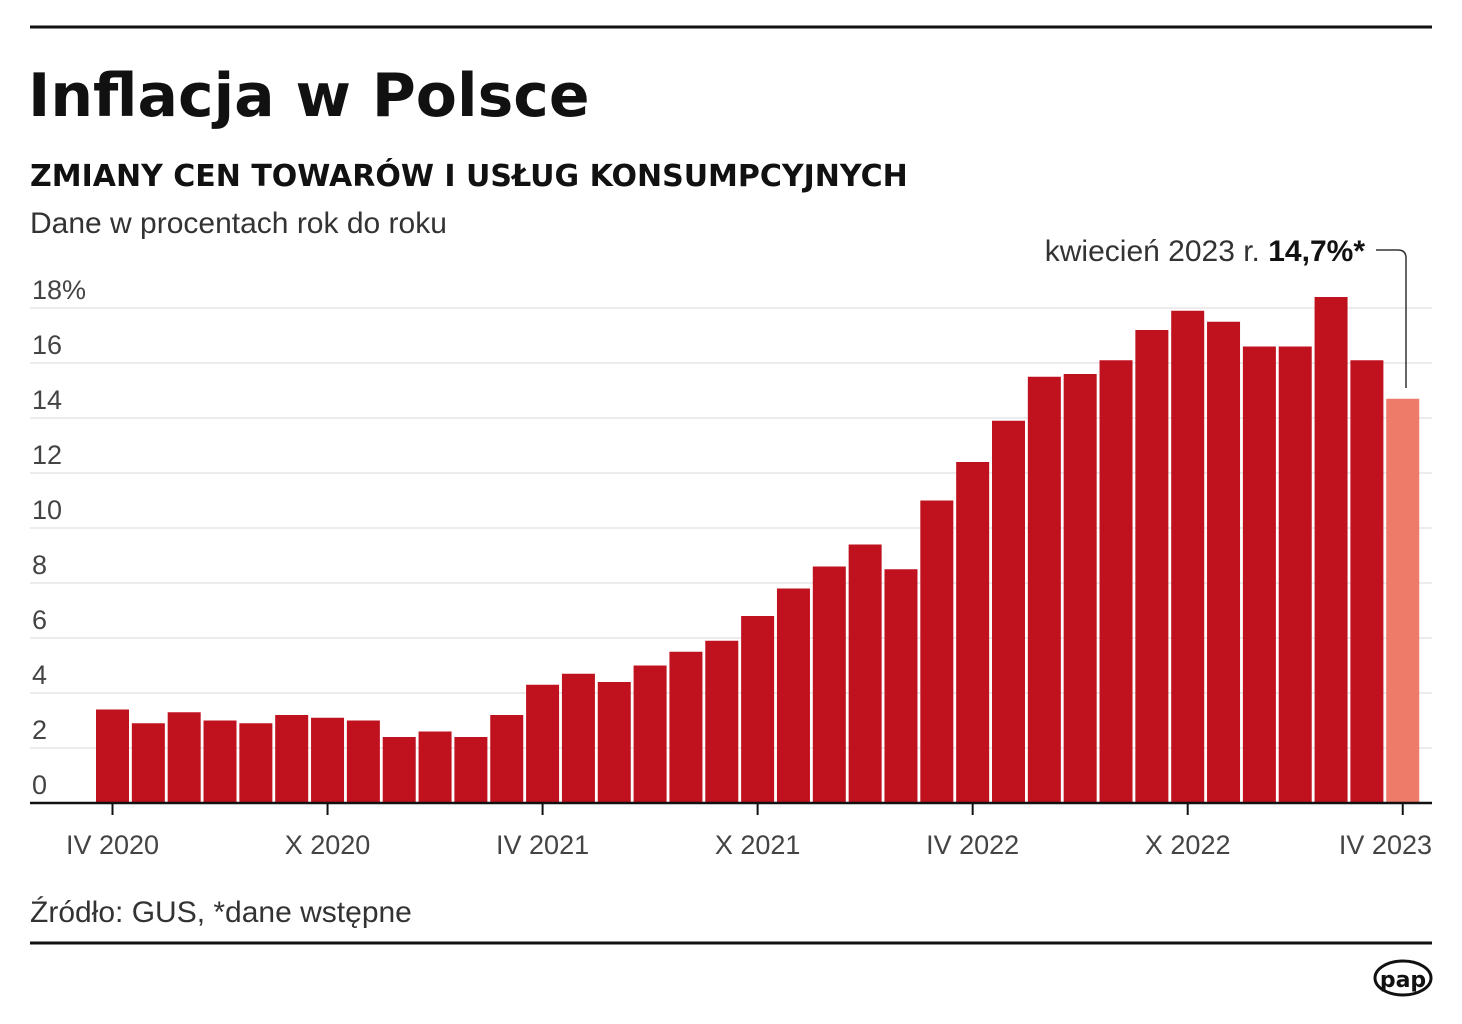 This screenshot has height=1024, width=1462. I want to click on y-tick-label: 10, so click(47, 510).